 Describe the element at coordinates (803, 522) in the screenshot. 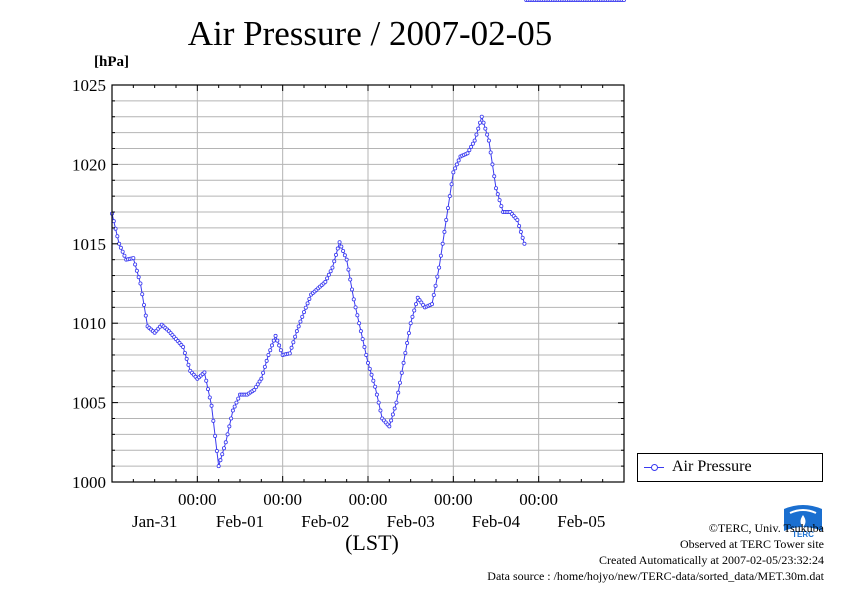

I see `terc-logo-icon: TERC` at that location.